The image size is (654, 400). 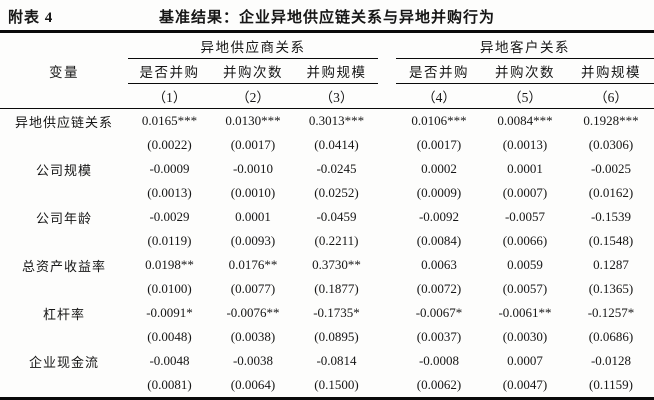 What do you see at coordinates (336, 216) in the screenshot?
I see `coef-cell: -0.0459` at bounding box center [336, 216].